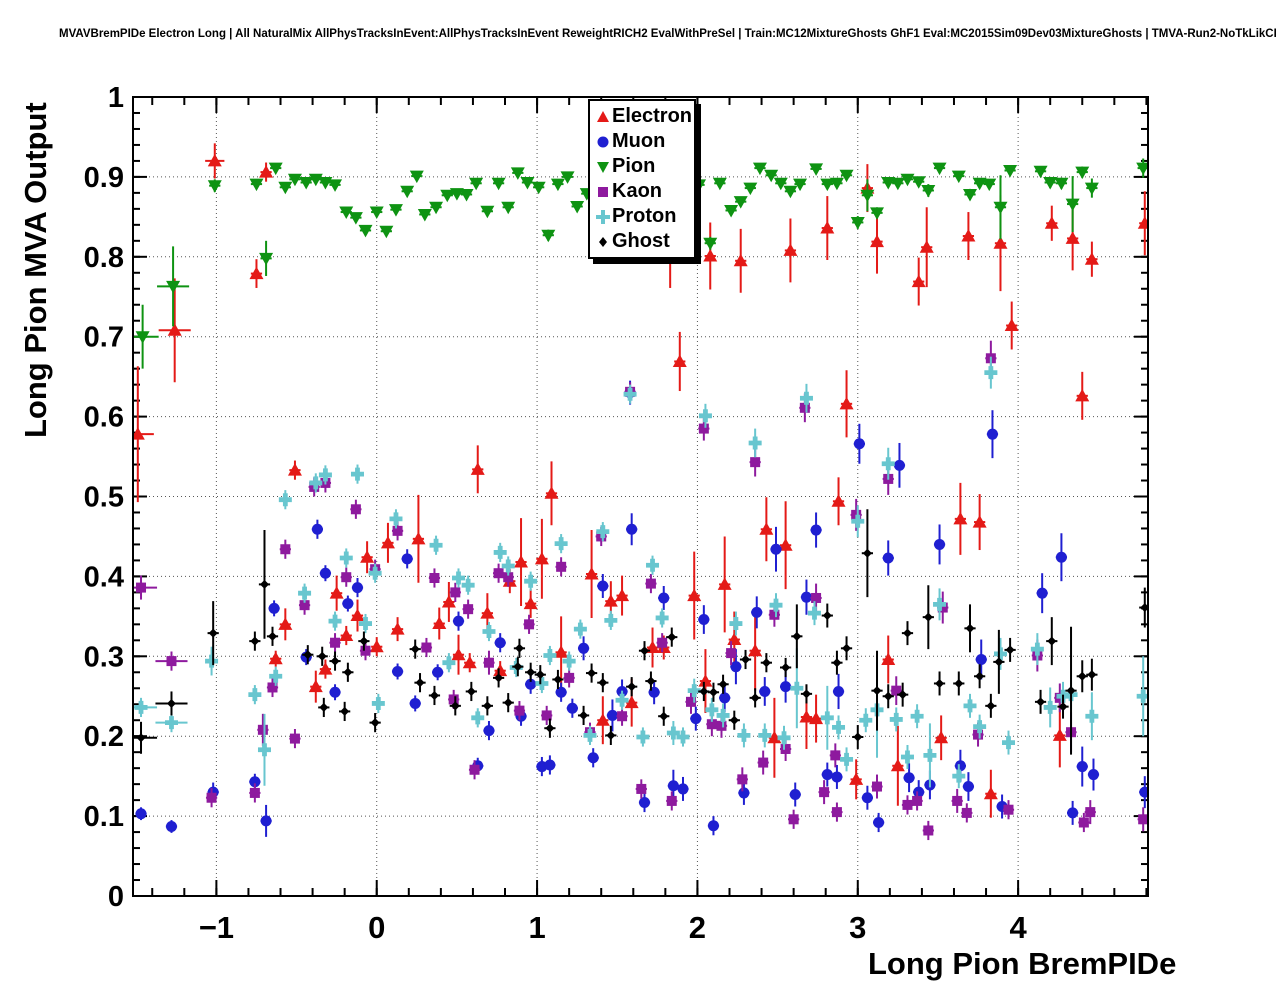 This screenshot has height=996, width=1276. I want to click on legend-entry-electron: Electron, so click(644, 116).